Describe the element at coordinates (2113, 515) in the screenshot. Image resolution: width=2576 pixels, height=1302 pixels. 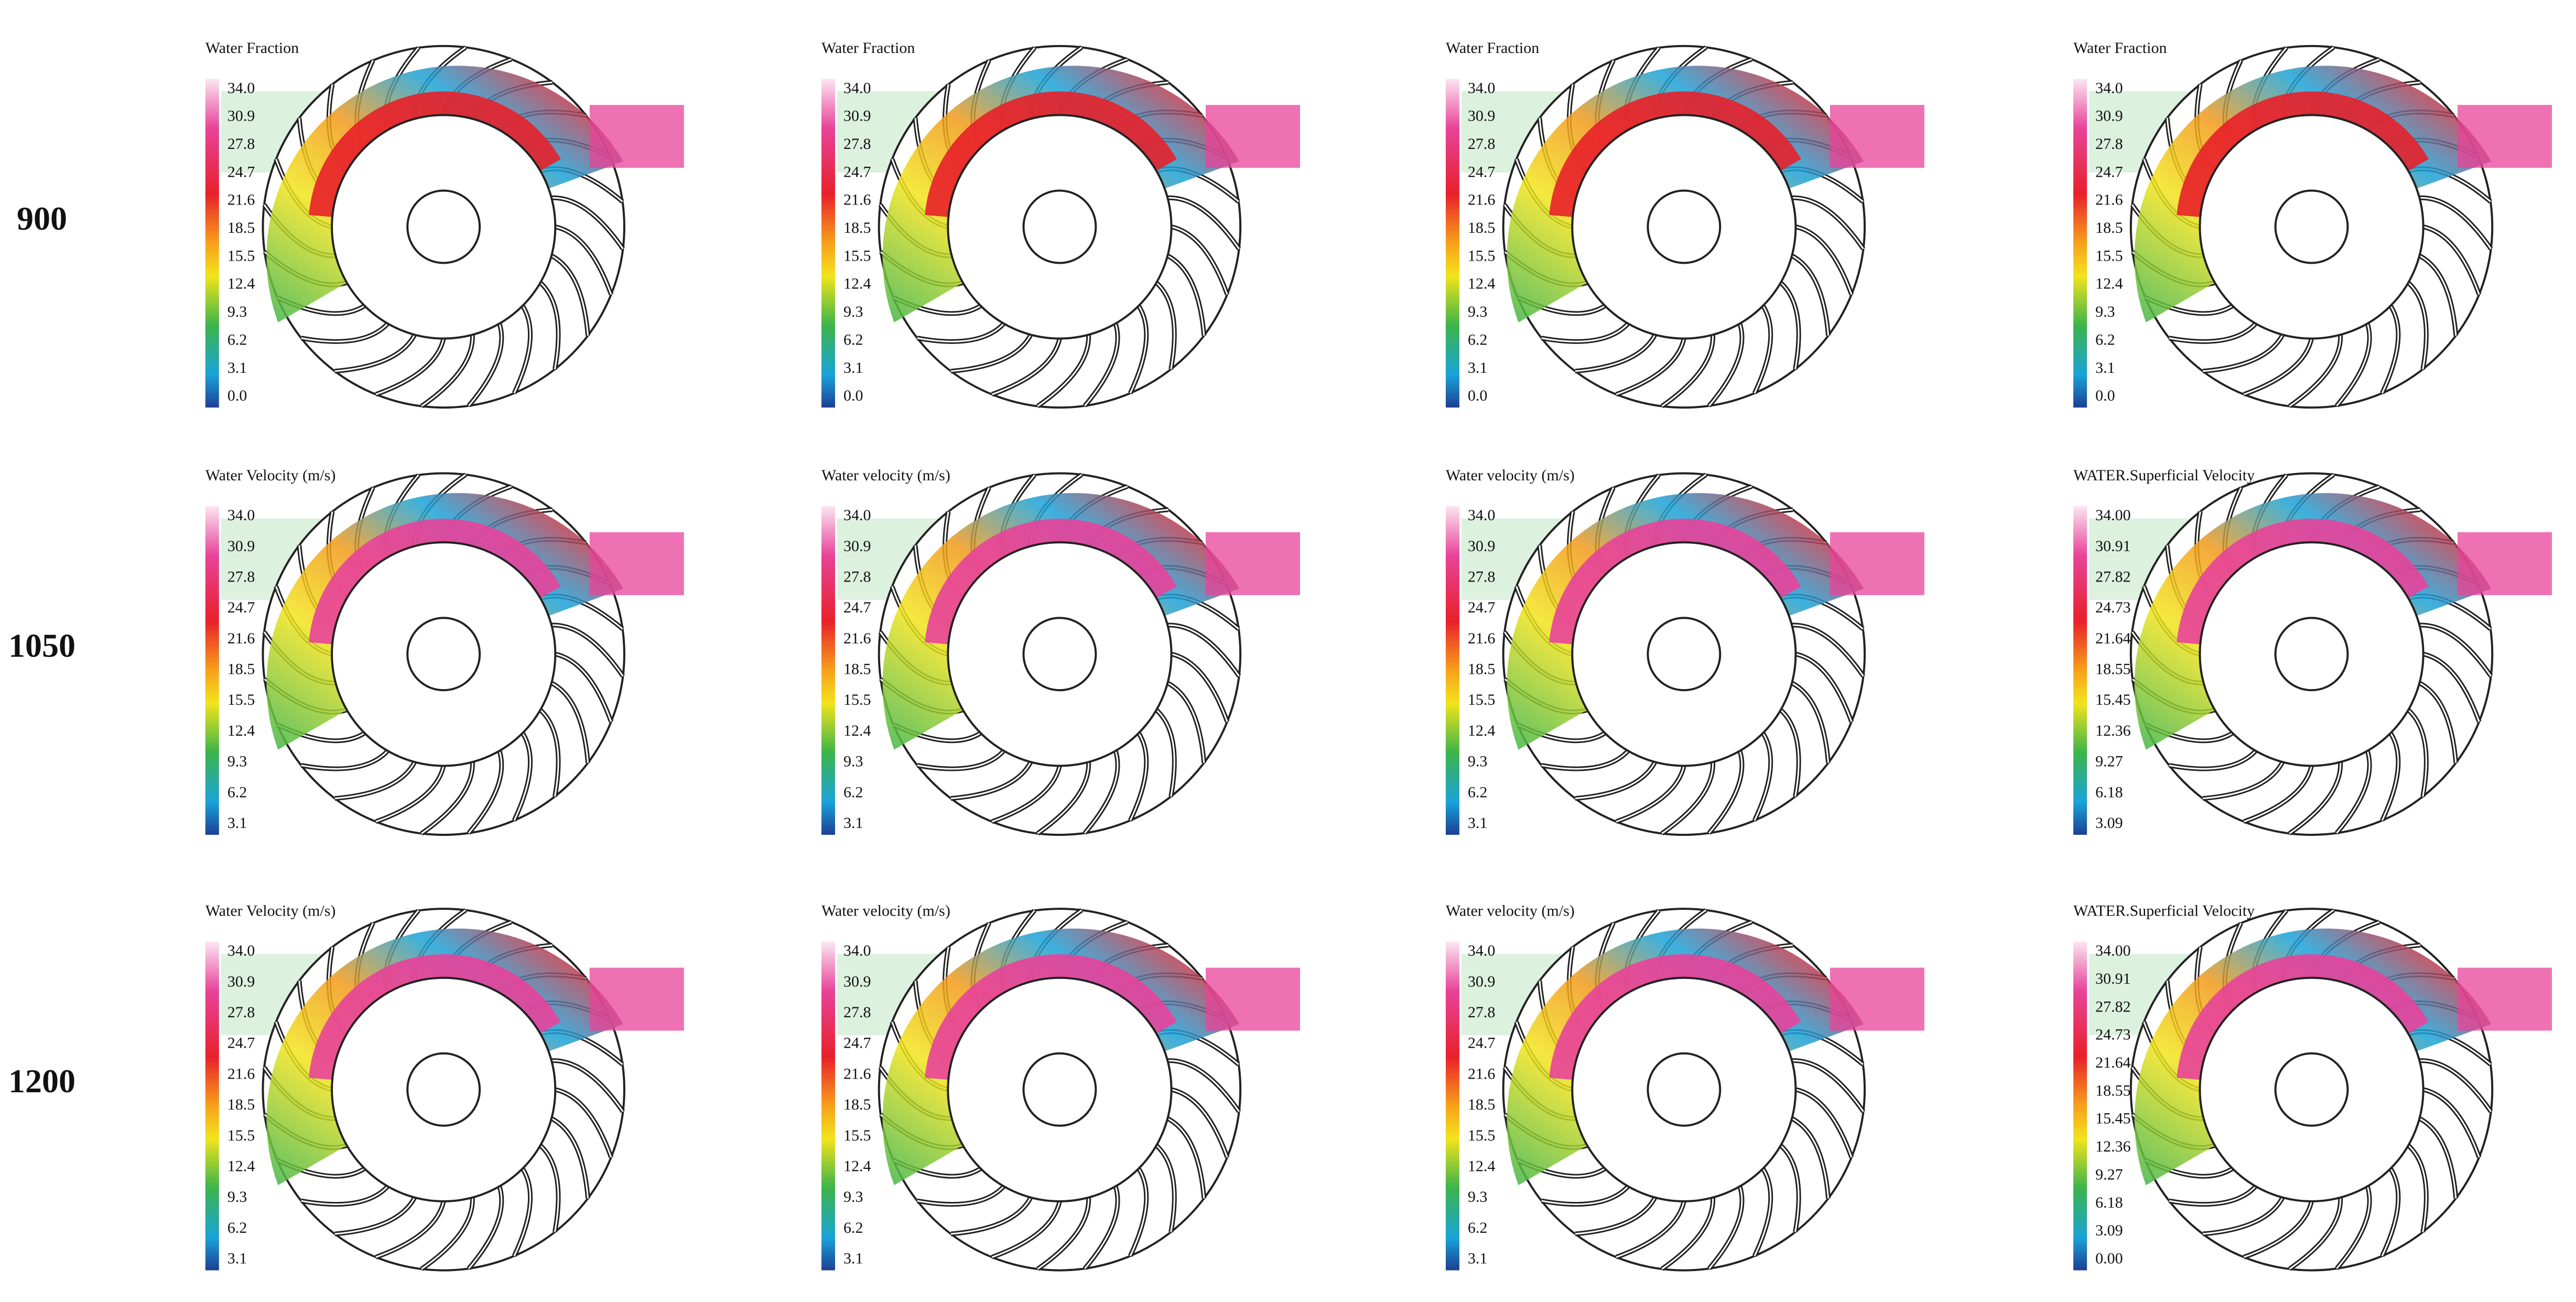
I see `colorbar-tick: 34.00` at that location.